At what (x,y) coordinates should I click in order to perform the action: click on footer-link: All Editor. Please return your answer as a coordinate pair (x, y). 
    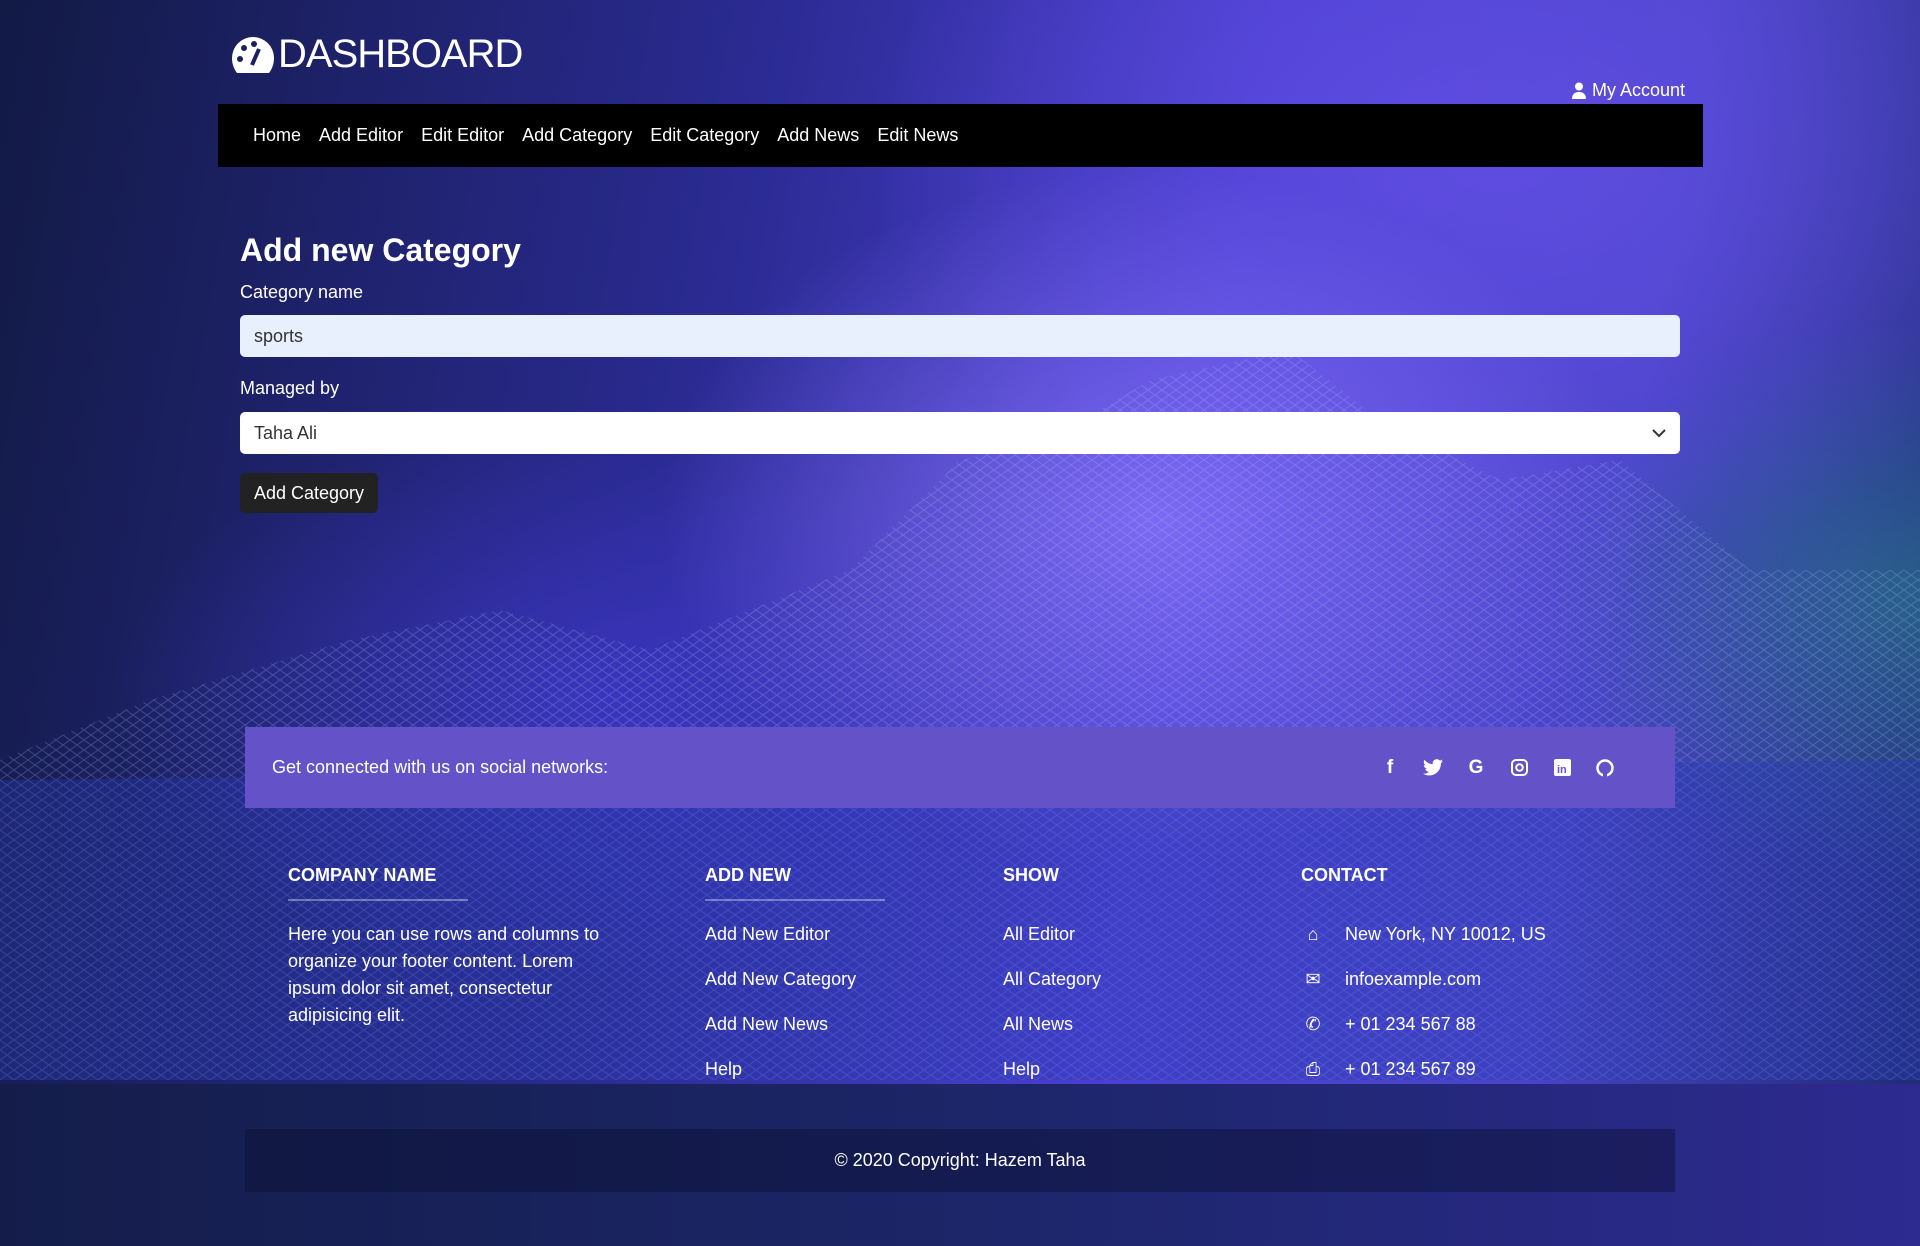
    Looking at the image, I should click on (1039, 934).